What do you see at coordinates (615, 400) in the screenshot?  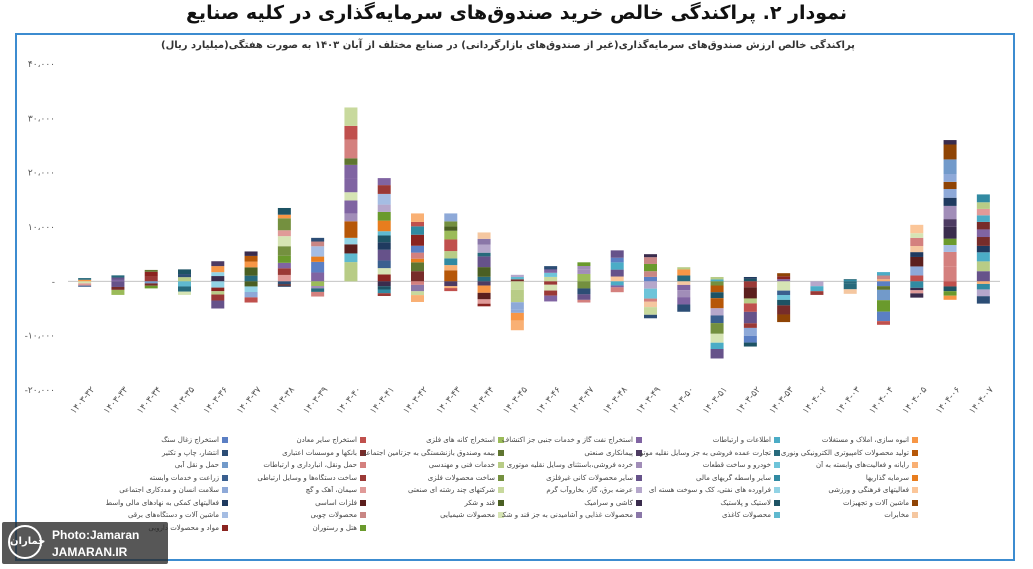 I see `x-tick-label: ۱۴۰۳-۴۸` at bounding box center [615, 400].